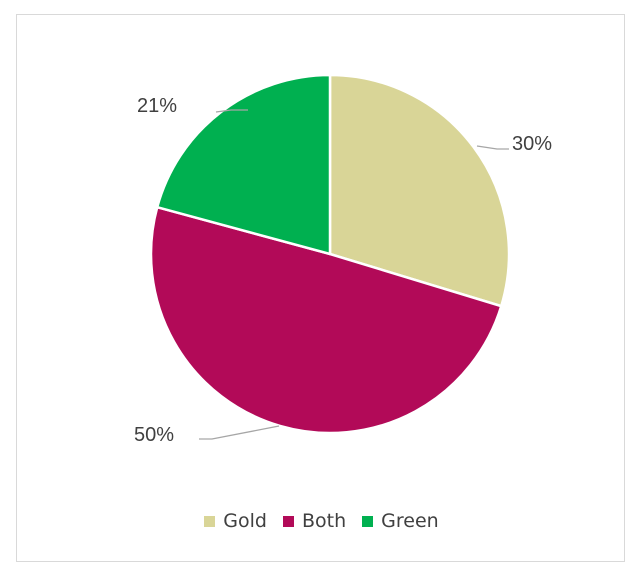 The image size is (643, 572). What do you see at coordinates (532, 144) in the screenshot?
I see `data-label-gold: 30%` at bounding box center [532, 144].